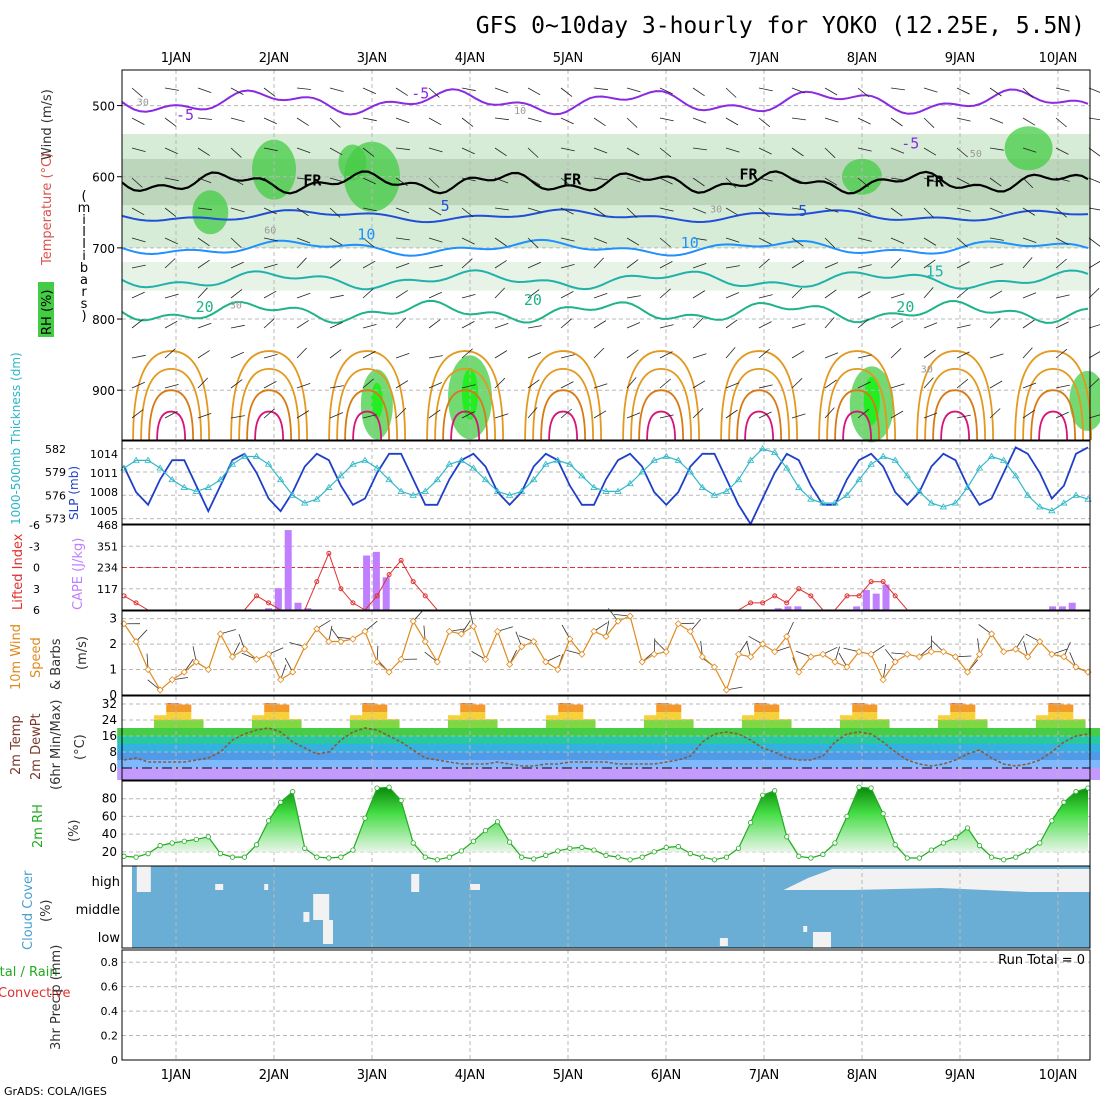 The height and width of the screenshot is (1100, 1100). Describe the element at coordinates (34, 525) in the screenshot. I see `cape-ytick-left: -6` at that location.